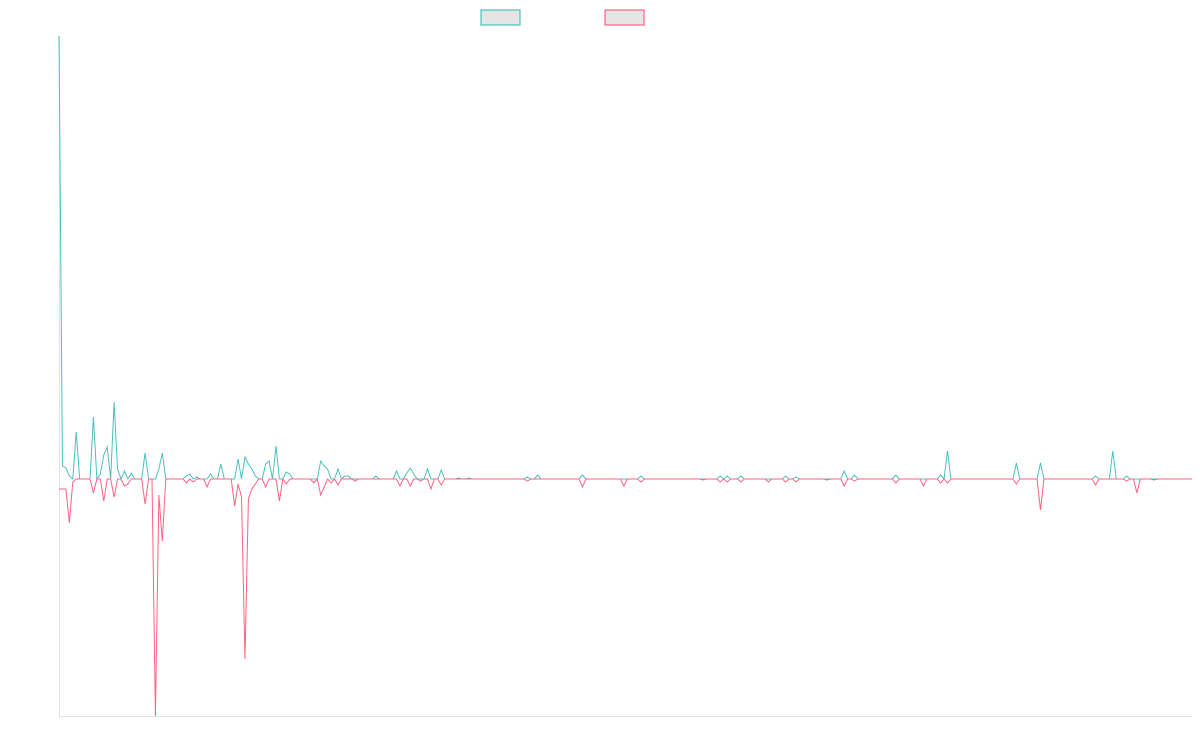 The image size is (1200, 750). I want to click on legend, so click(562, 17).